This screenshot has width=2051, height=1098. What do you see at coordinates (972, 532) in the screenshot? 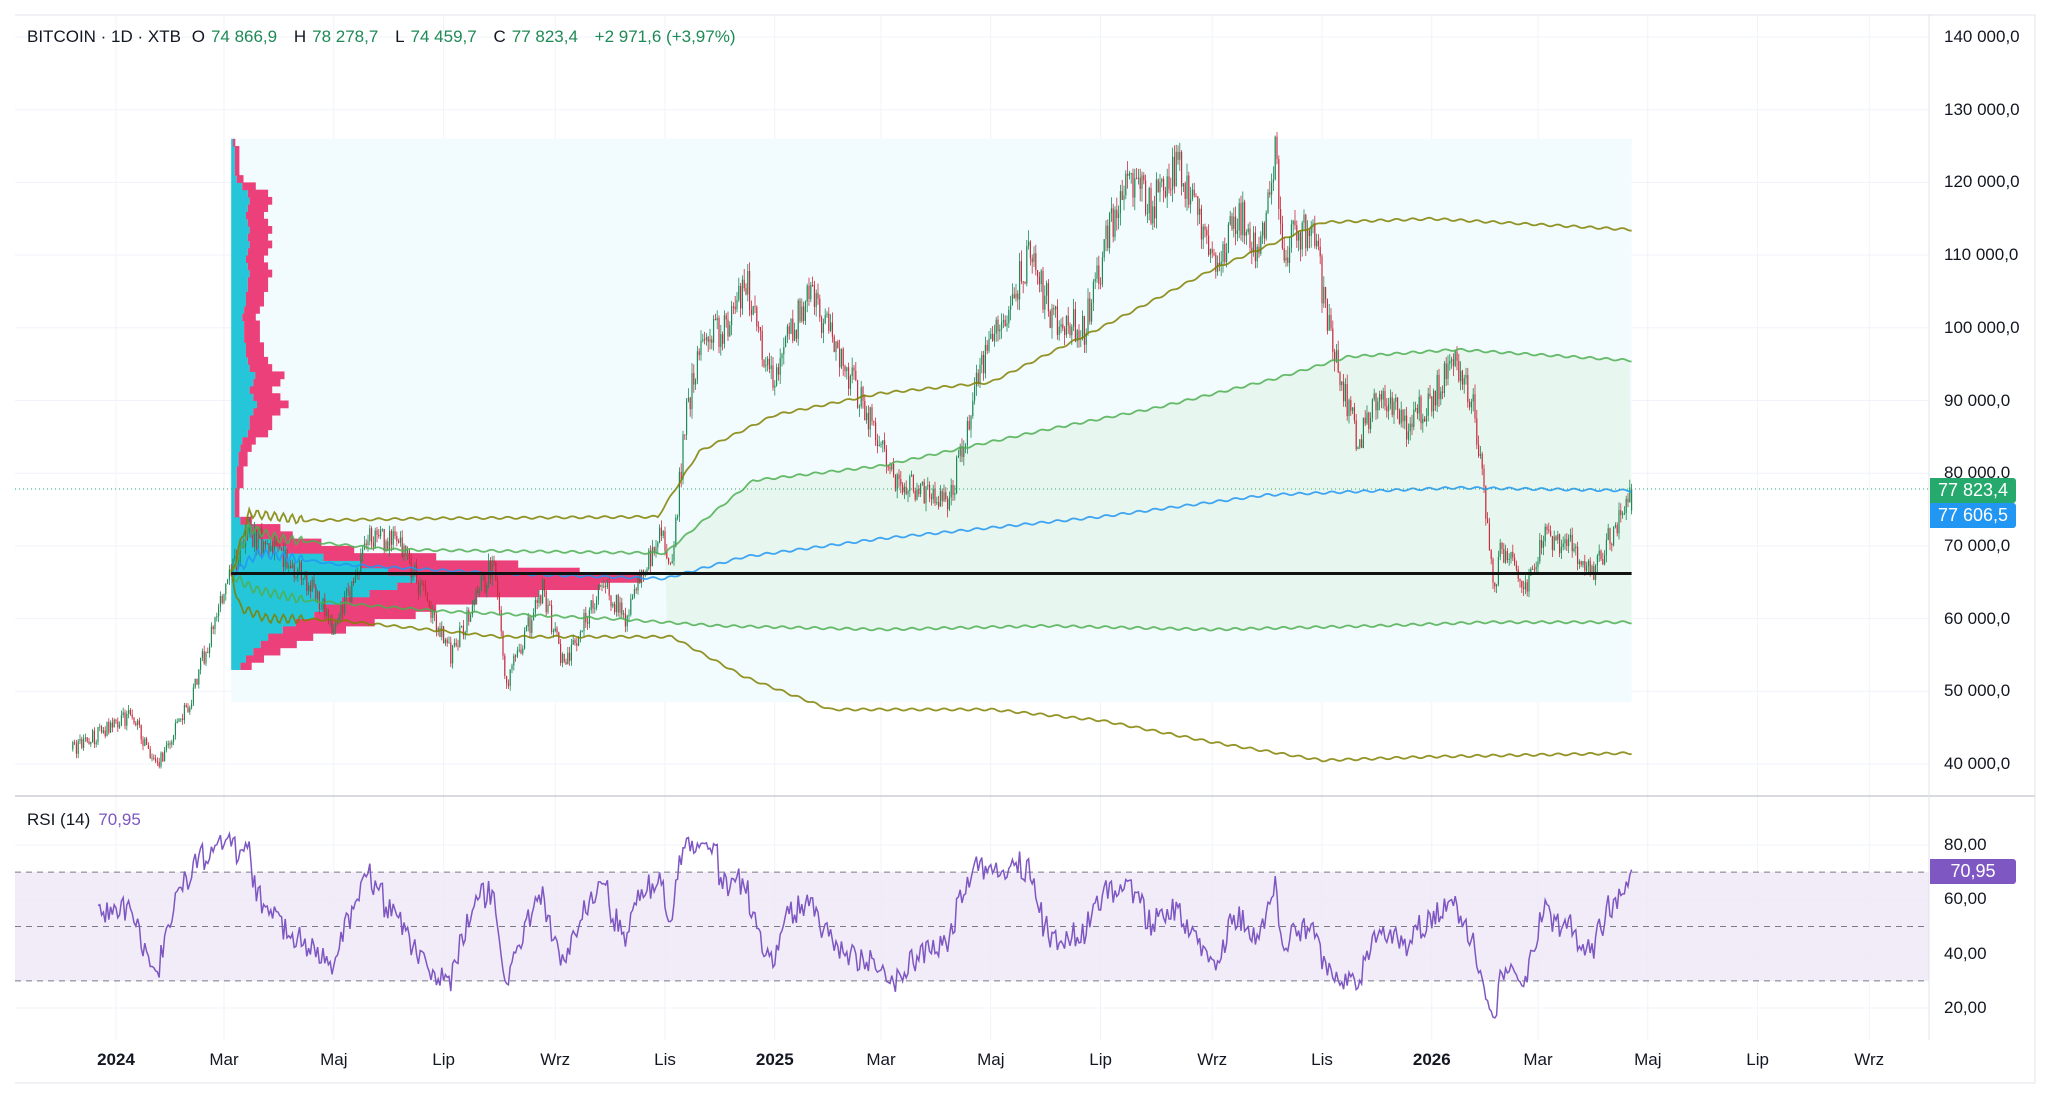
I see `overlay-lines` at bounding box center [972, 532].